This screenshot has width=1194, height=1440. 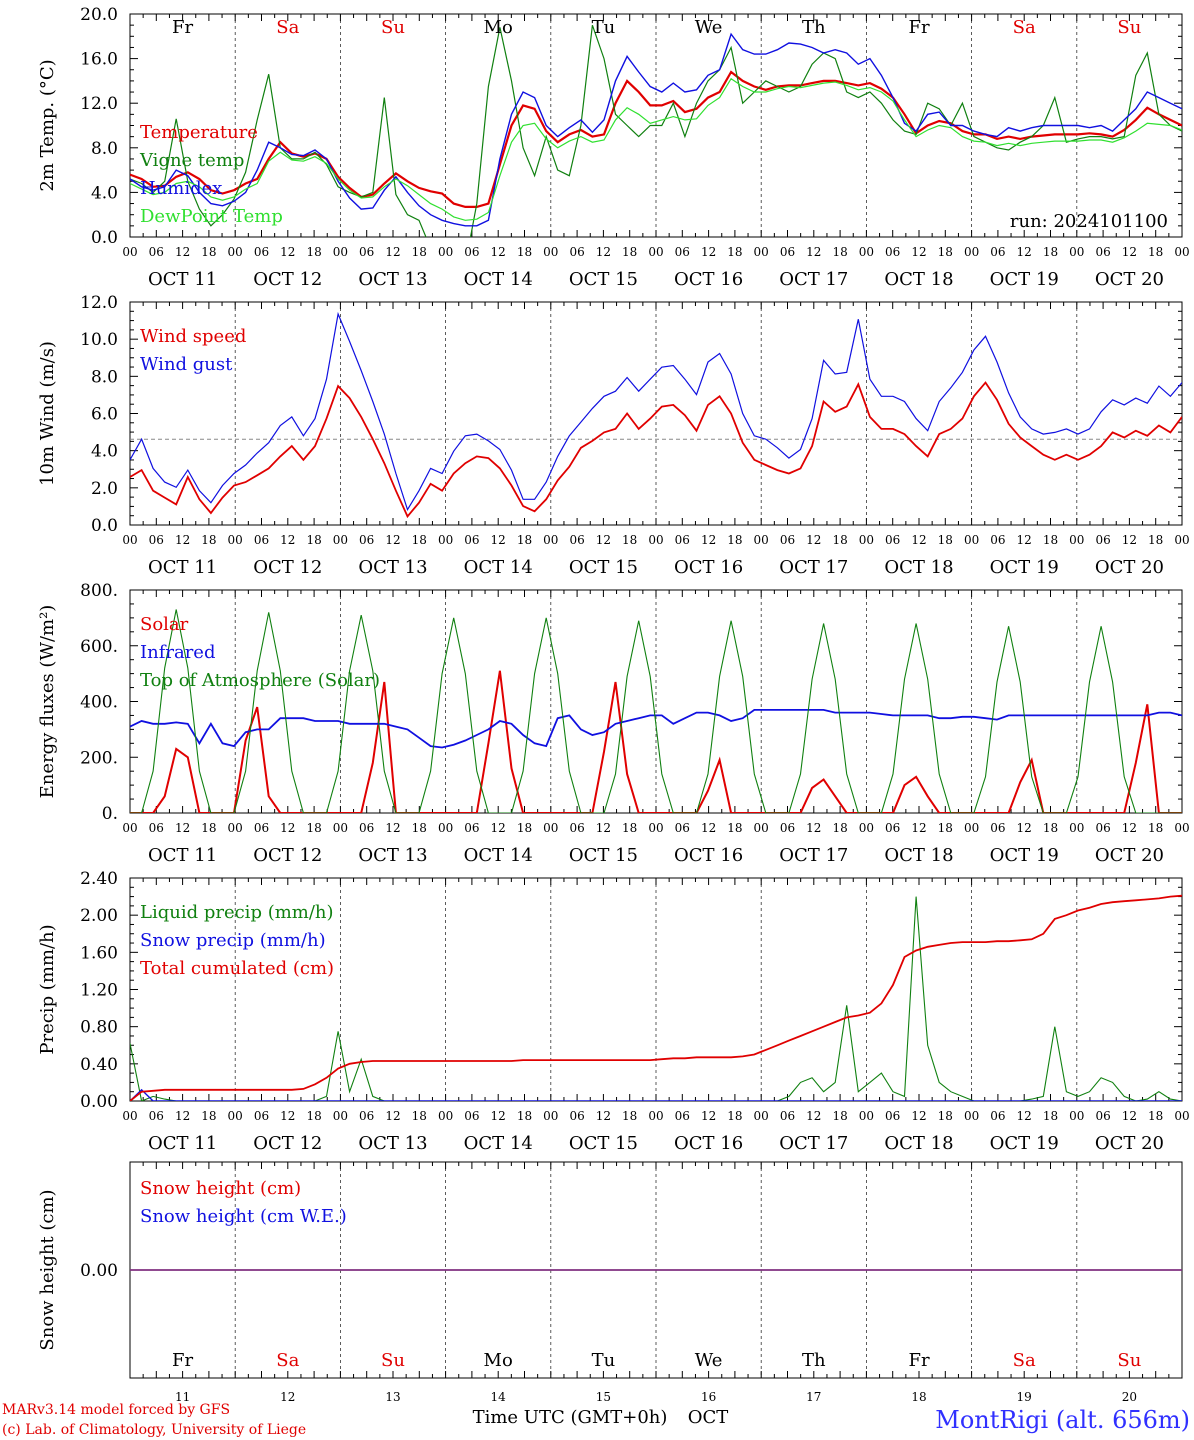 What do you see at coordinates (99, 60) in the screenshot?
I see `y-tick-label: 16.0` at bounding box center [99, 60].